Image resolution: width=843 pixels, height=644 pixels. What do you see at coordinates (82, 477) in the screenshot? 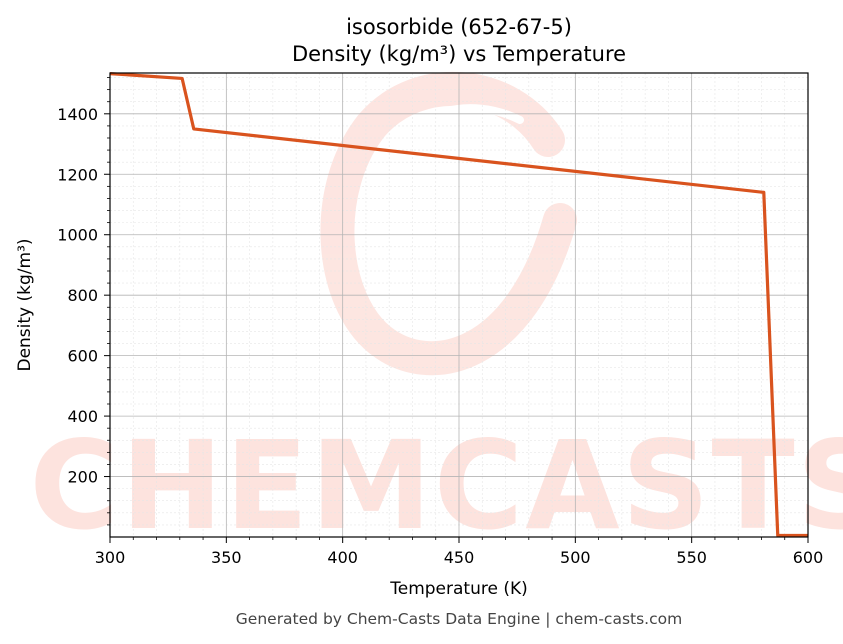
I see `y-tick-label: 200` at bounding box center [82, 477].